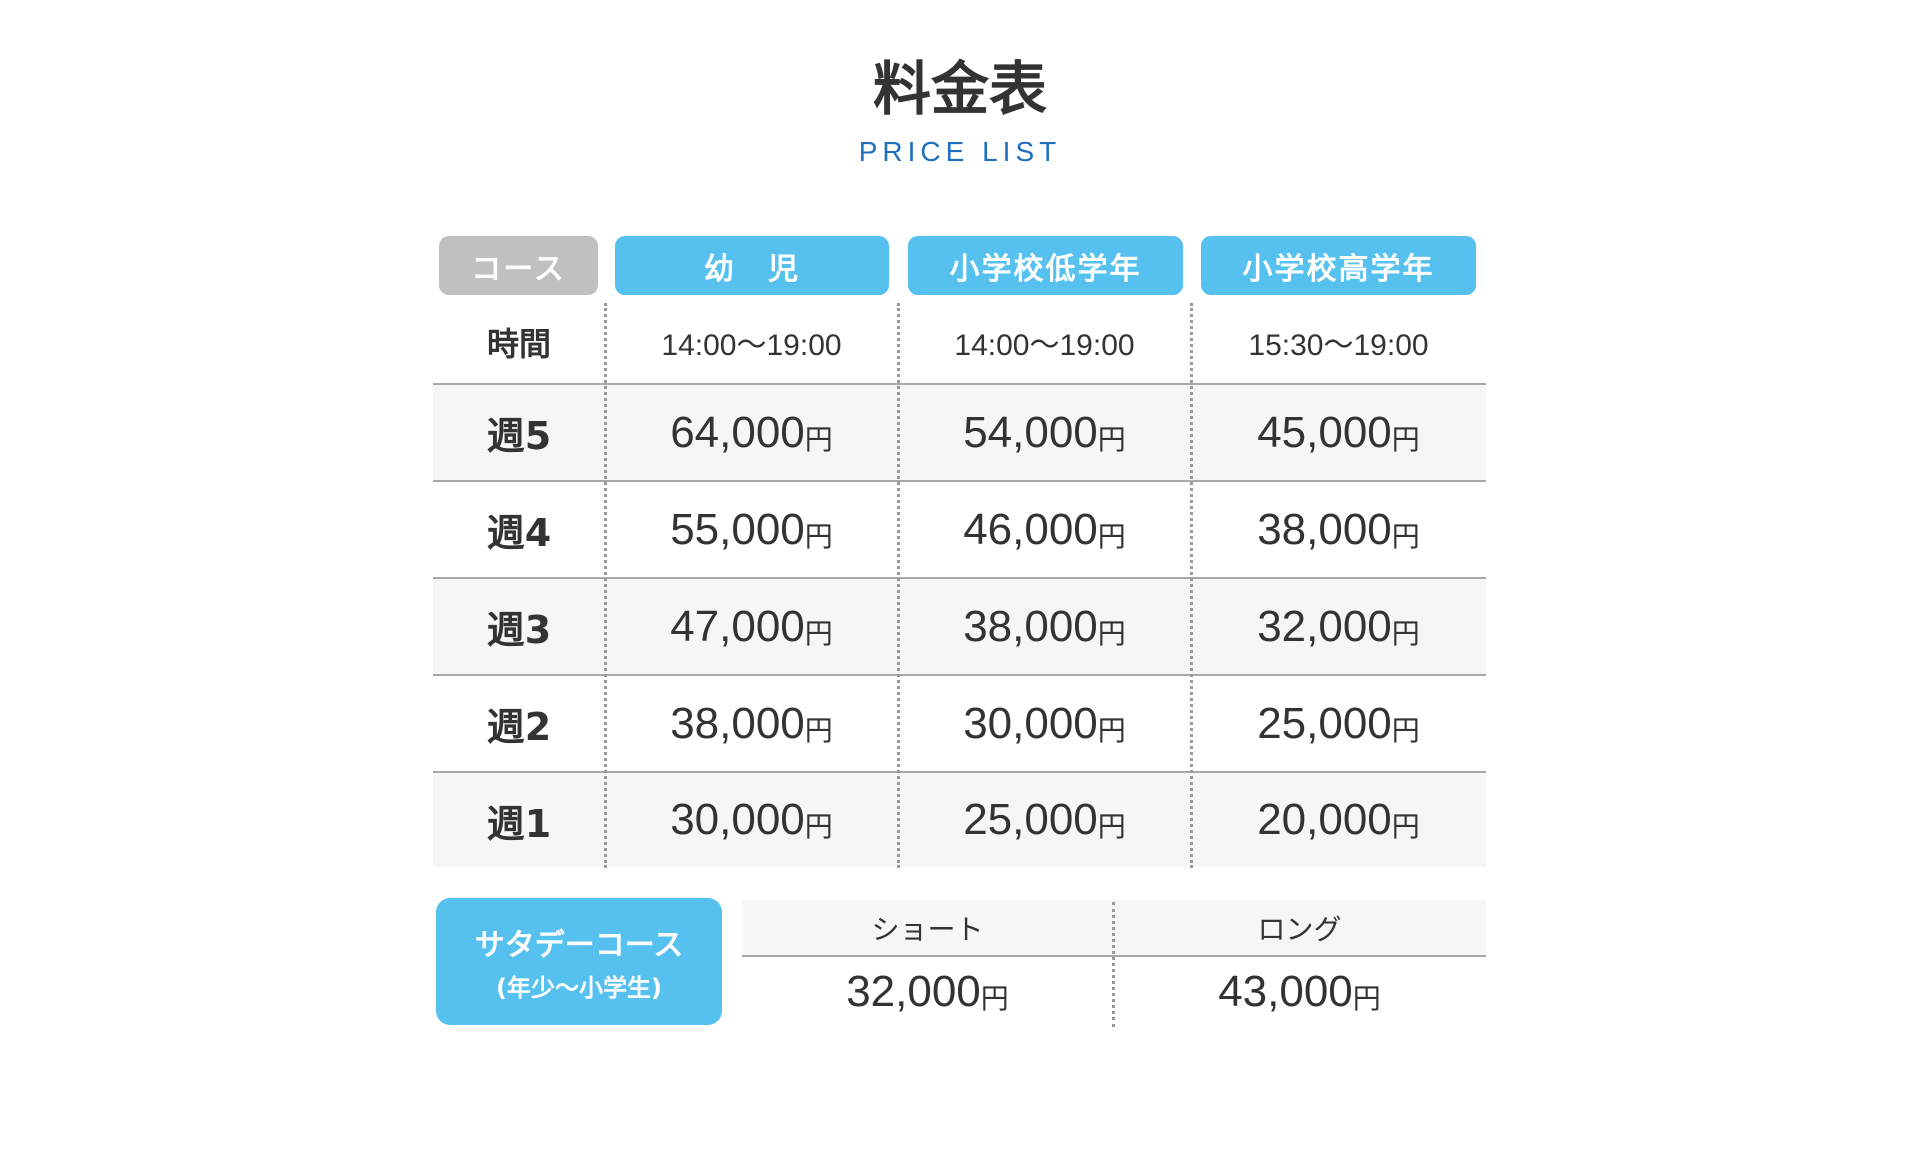 The width and height of the screenshot is (1920, 1152). I want to click on price-cell: 46,000 円, so click(1044, 529).